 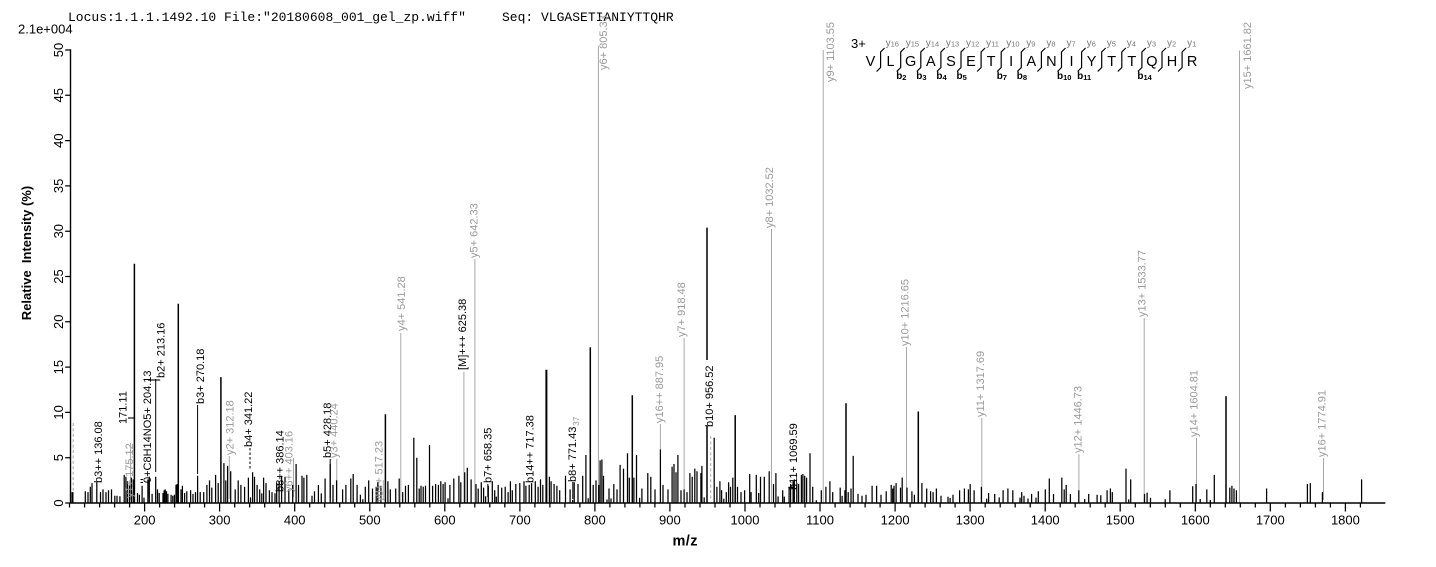 I want to click on svg-text: m/z, so click(x=685, y=541).